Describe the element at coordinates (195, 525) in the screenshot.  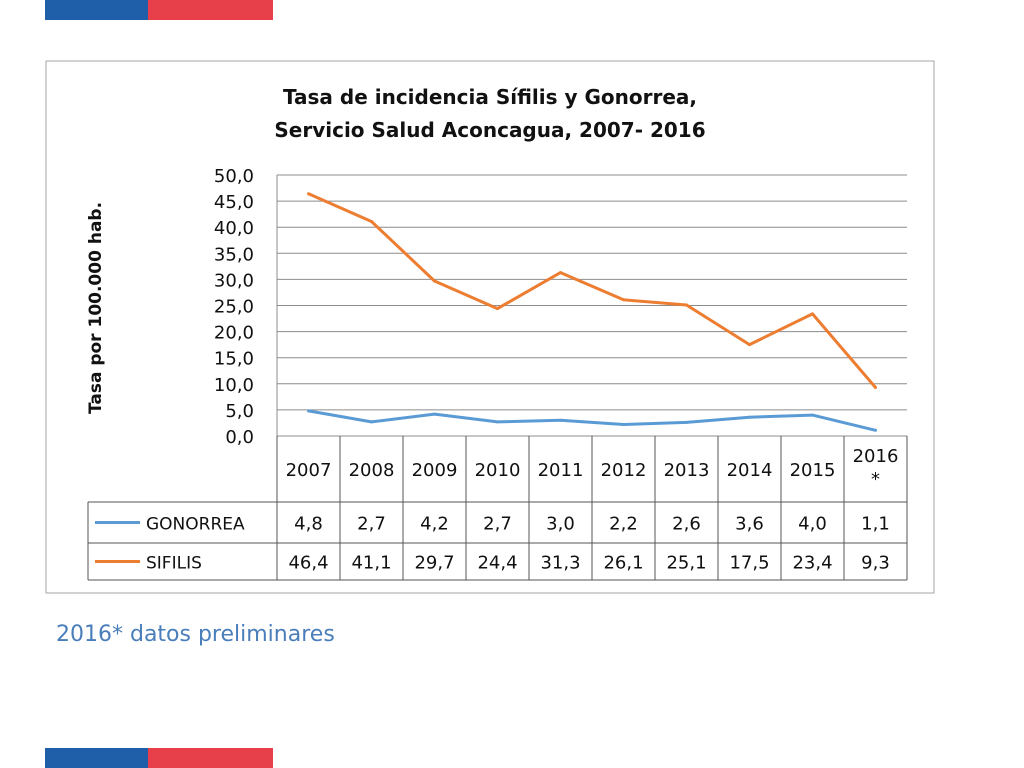
I see `legend-label-gonorrea: GONORREA` at that location.